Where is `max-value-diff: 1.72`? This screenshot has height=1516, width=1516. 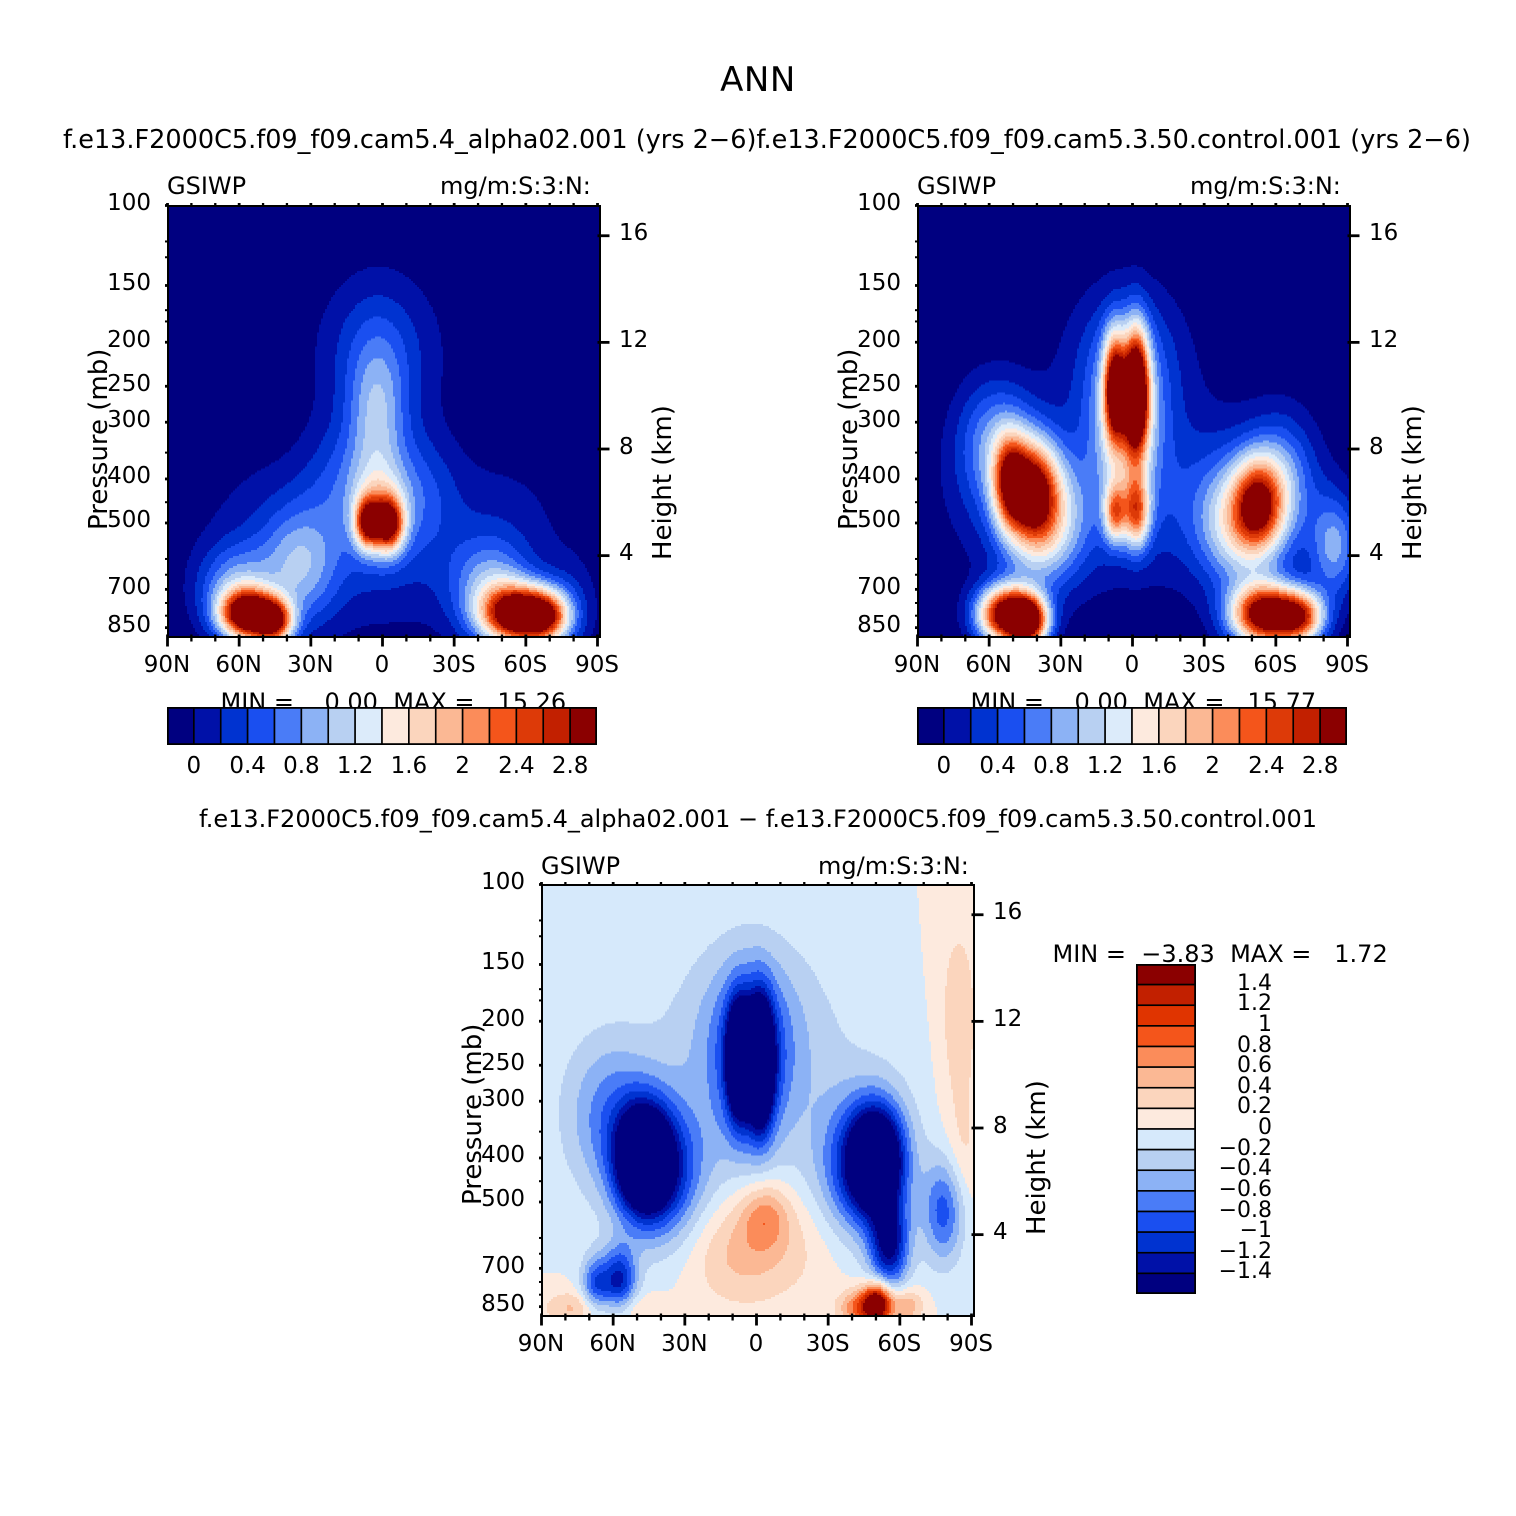
max-value-diff: 1.72 is located at coordinates (1361, 954).